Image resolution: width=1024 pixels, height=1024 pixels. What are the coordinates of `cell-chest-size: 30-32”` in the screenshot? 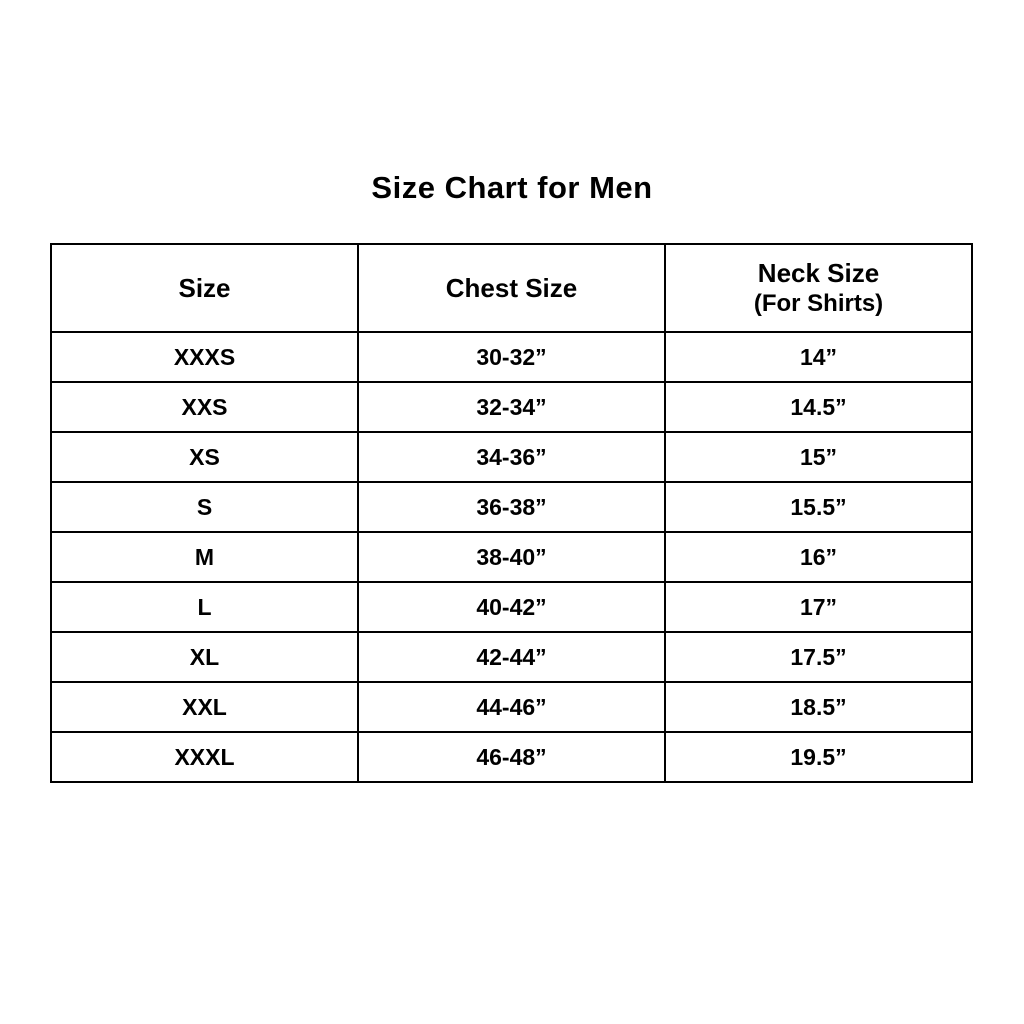 It's located at (511, 357).